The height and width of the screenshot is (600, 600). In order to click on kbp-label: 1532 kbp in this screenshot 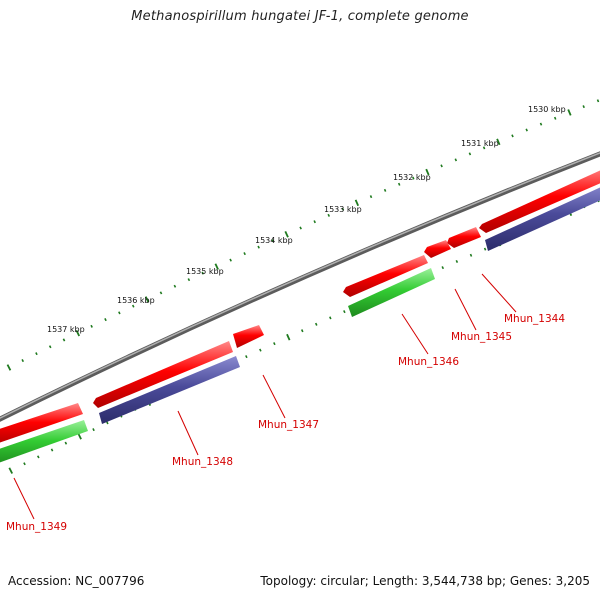, I will do `click(412, 177)`.